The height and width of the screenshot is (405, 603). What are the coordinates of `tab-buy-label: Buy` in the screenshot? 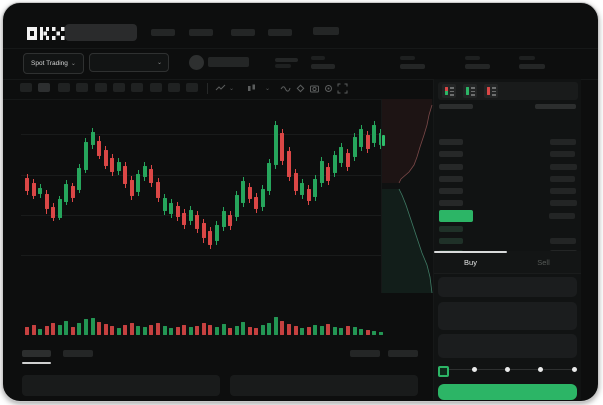 It's located at (470, 262).